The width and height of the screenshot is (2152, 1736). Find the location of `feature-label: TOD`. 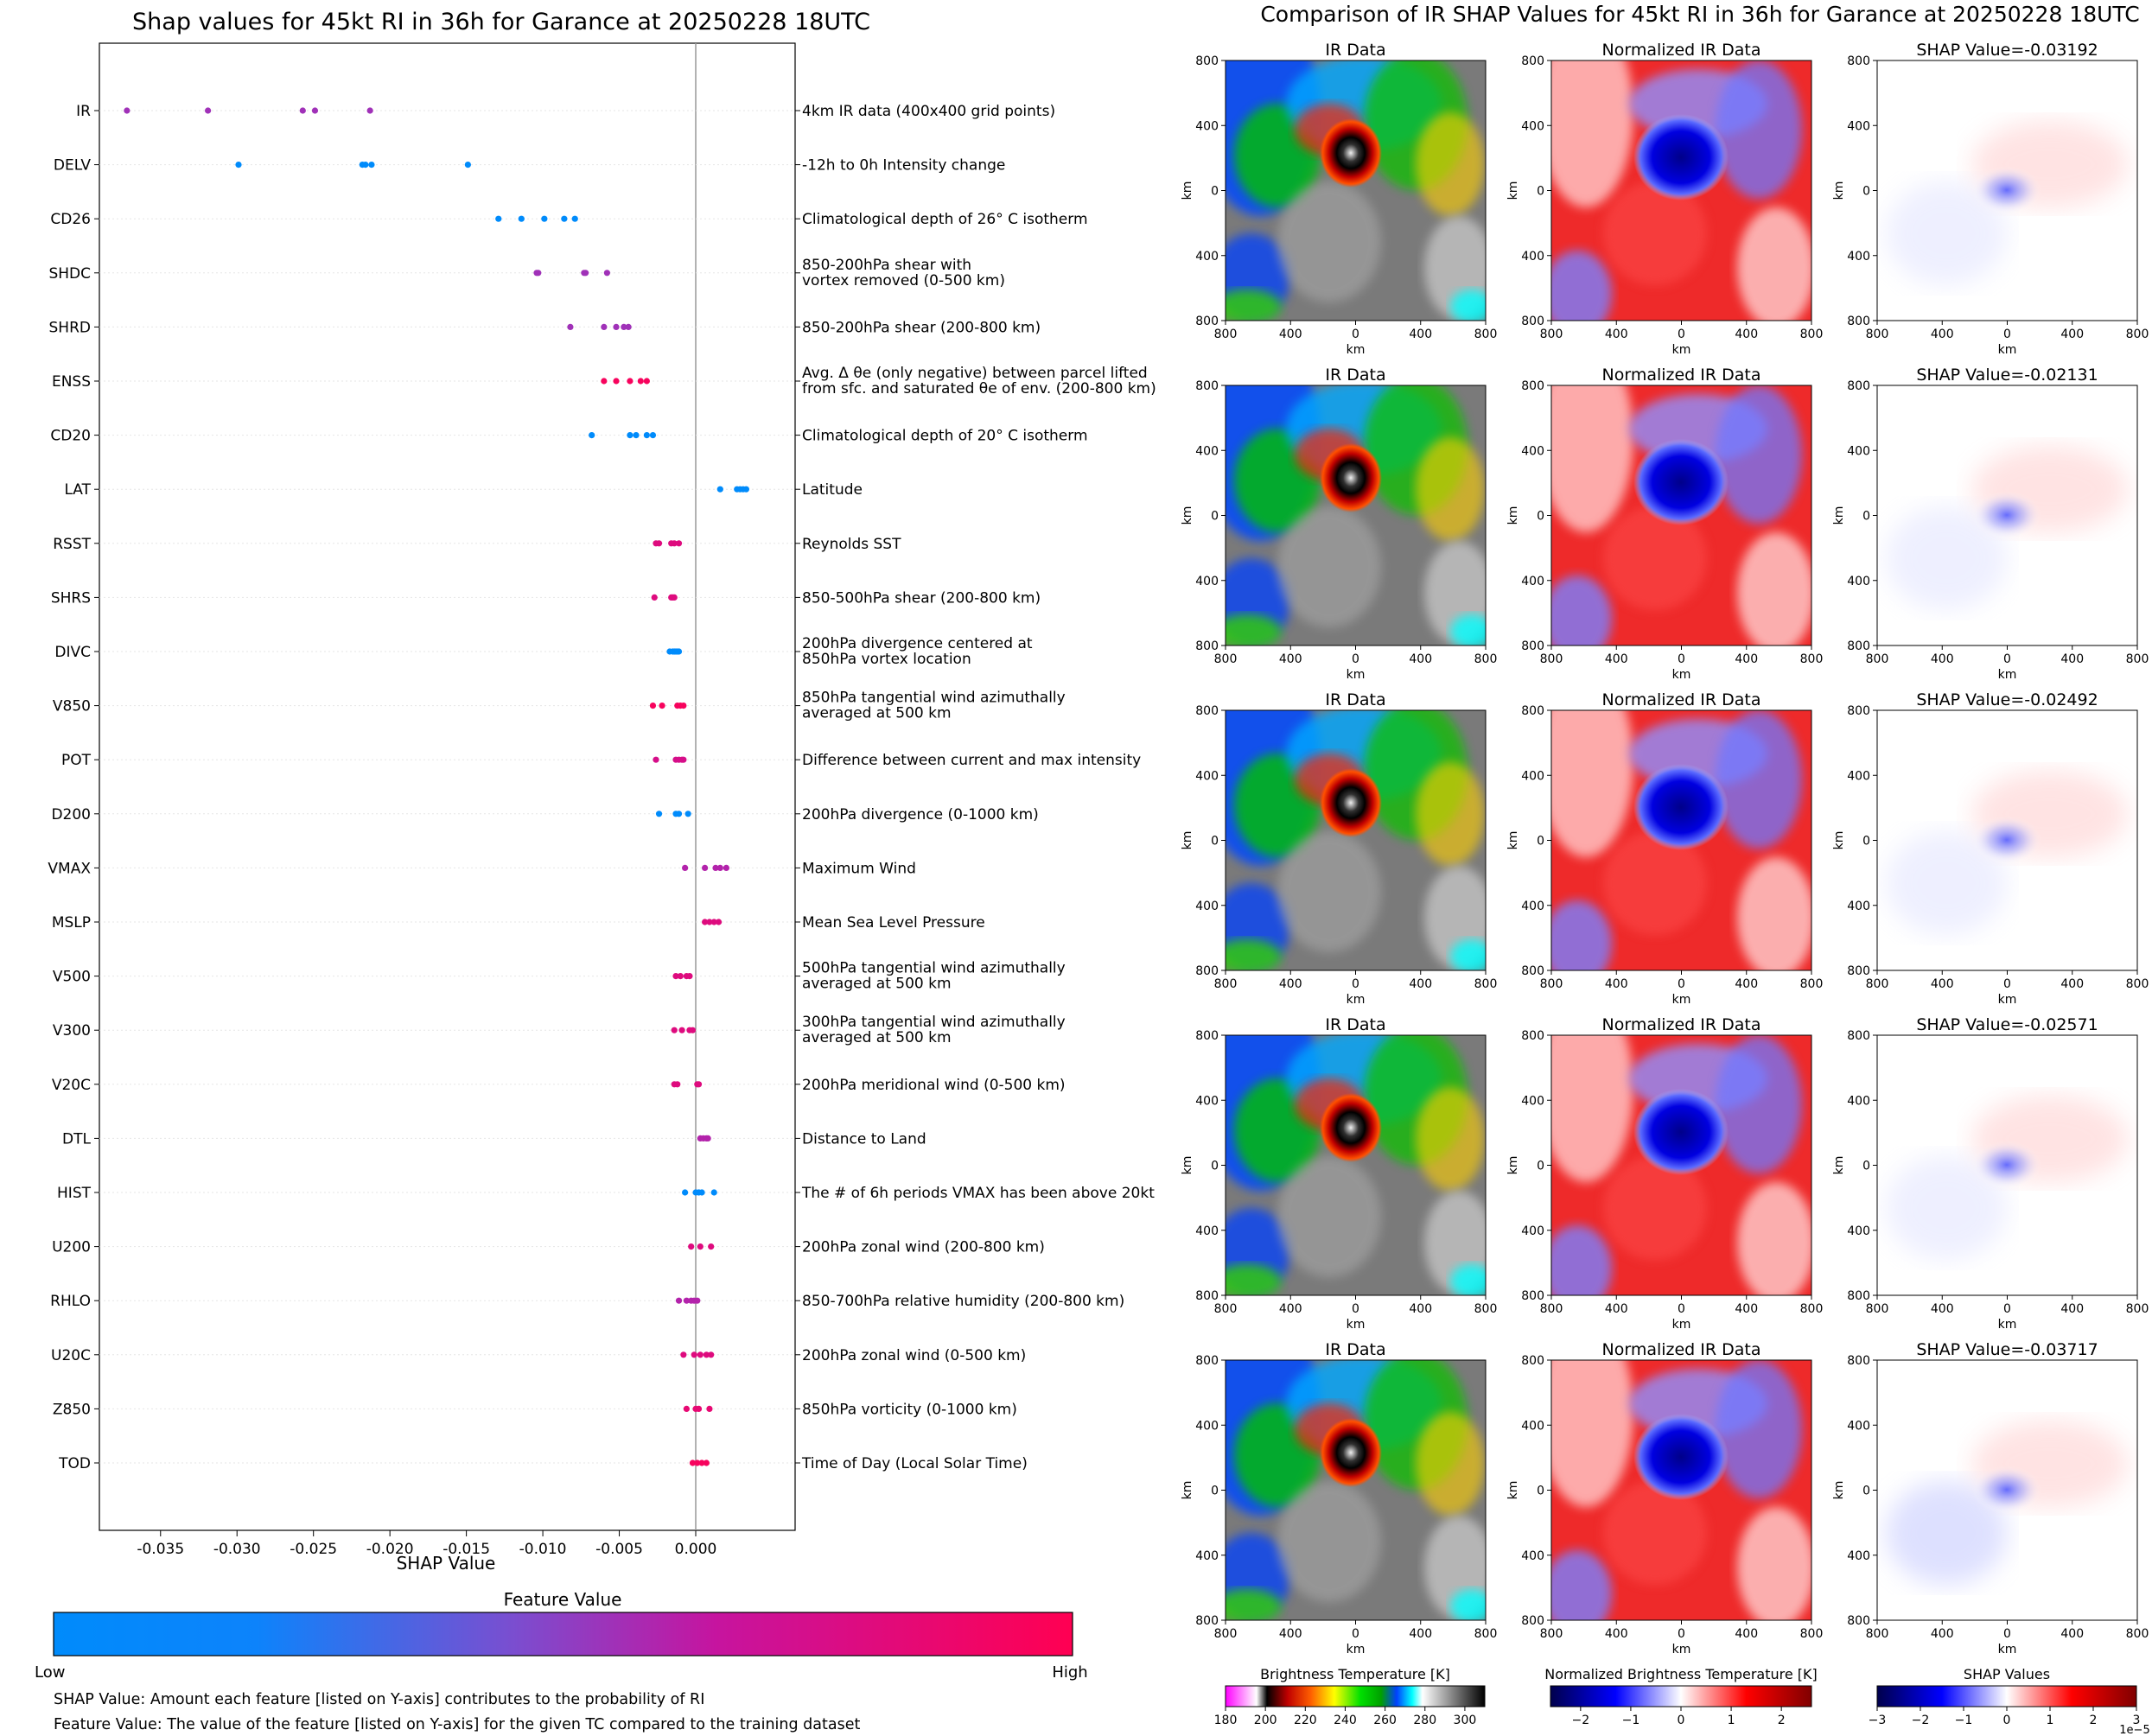

feature-label: TOD is located at coordinates (74, 1463).